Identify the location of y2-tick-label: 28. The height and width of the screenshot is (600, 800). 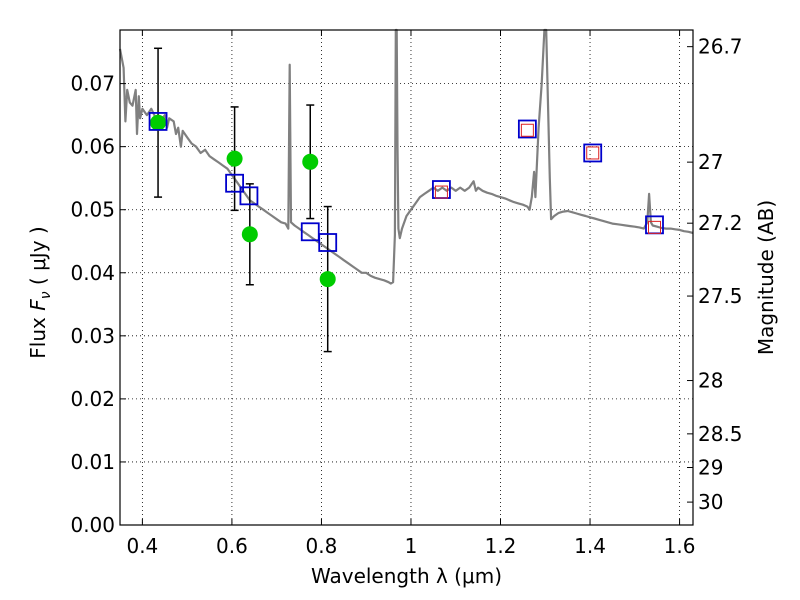
(710, 381).